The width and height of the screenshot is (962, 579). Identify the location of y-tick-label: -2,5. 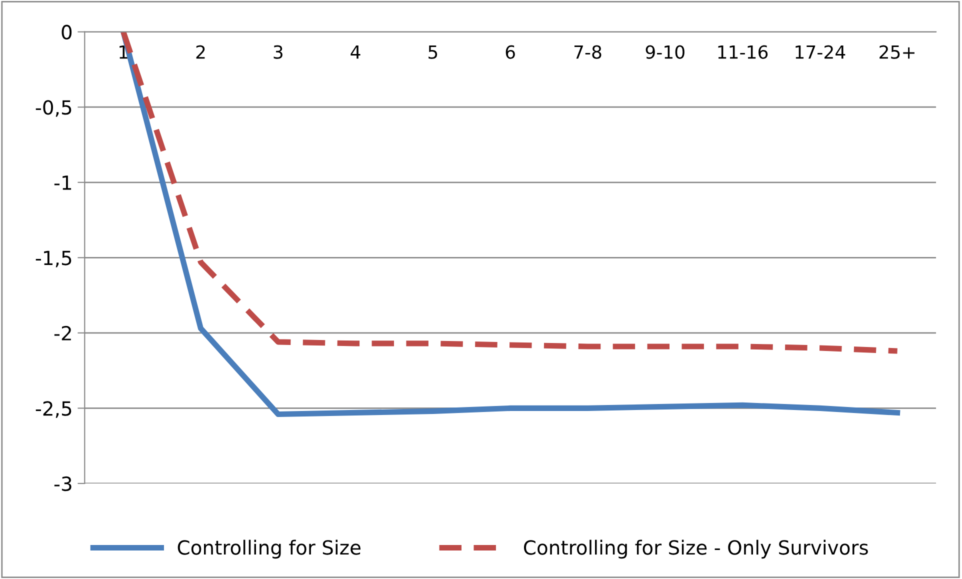
(54, 409).